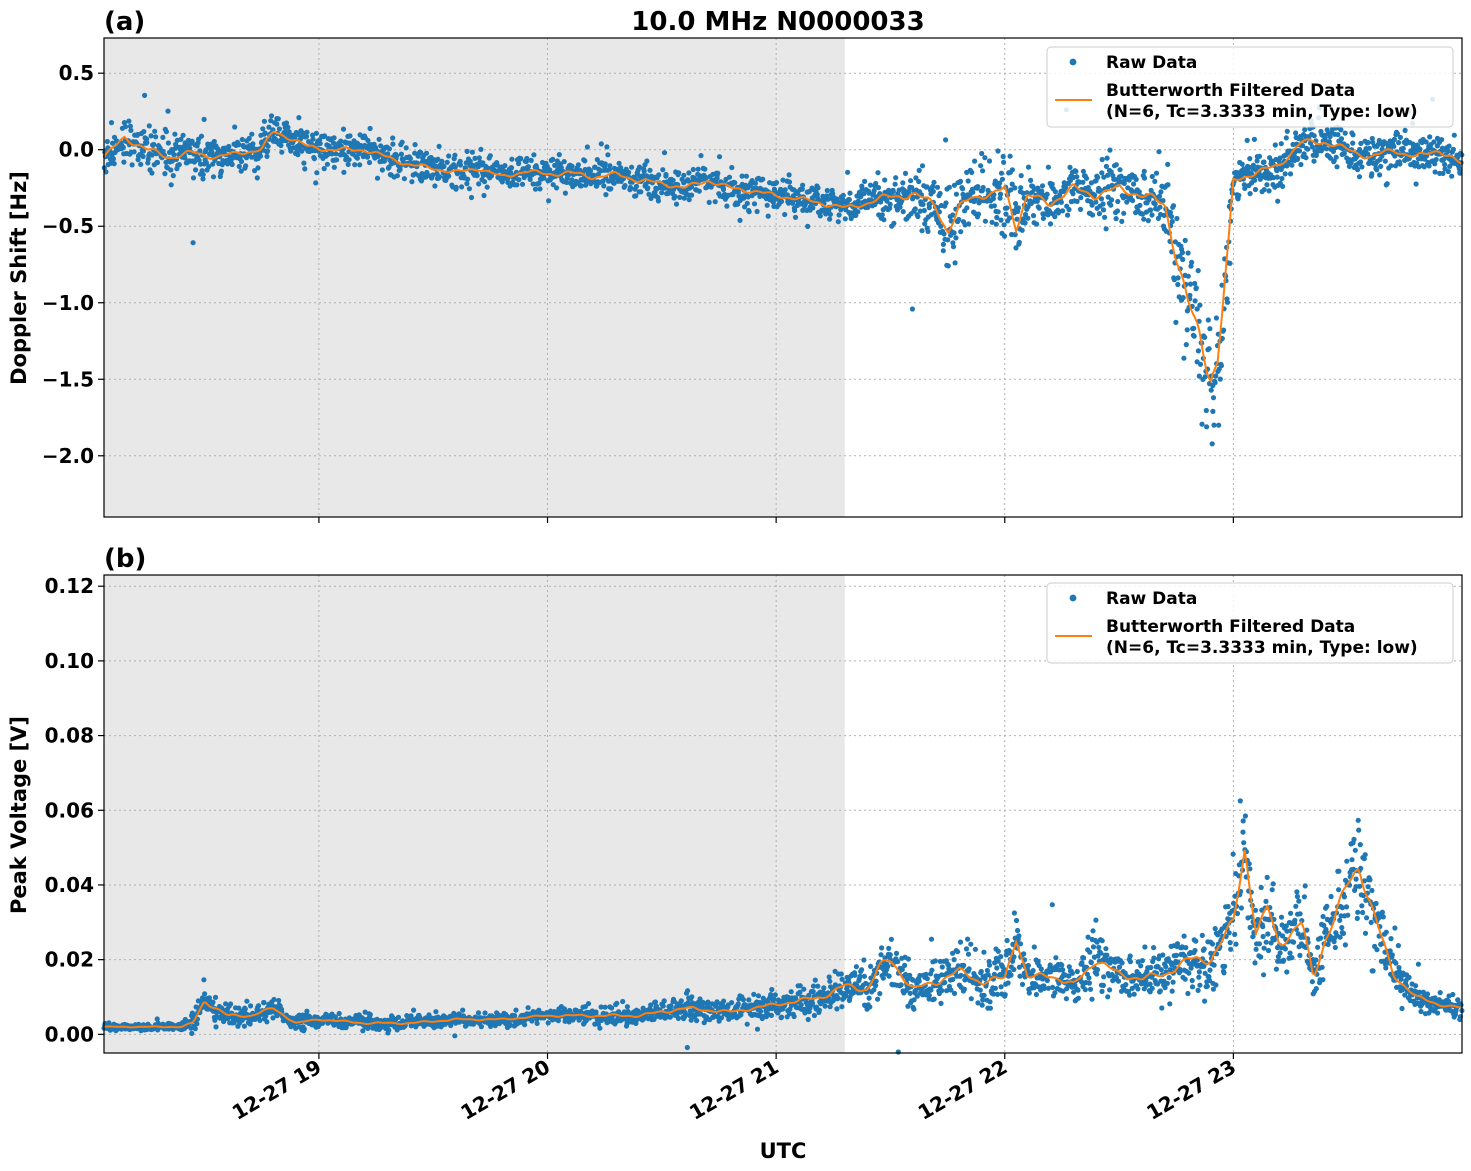  What do you see at coordinates (1151, 63) in the screenshot?
I see `panel-a-legend-raw: Raw Data` at bounding box center [1151, 63].